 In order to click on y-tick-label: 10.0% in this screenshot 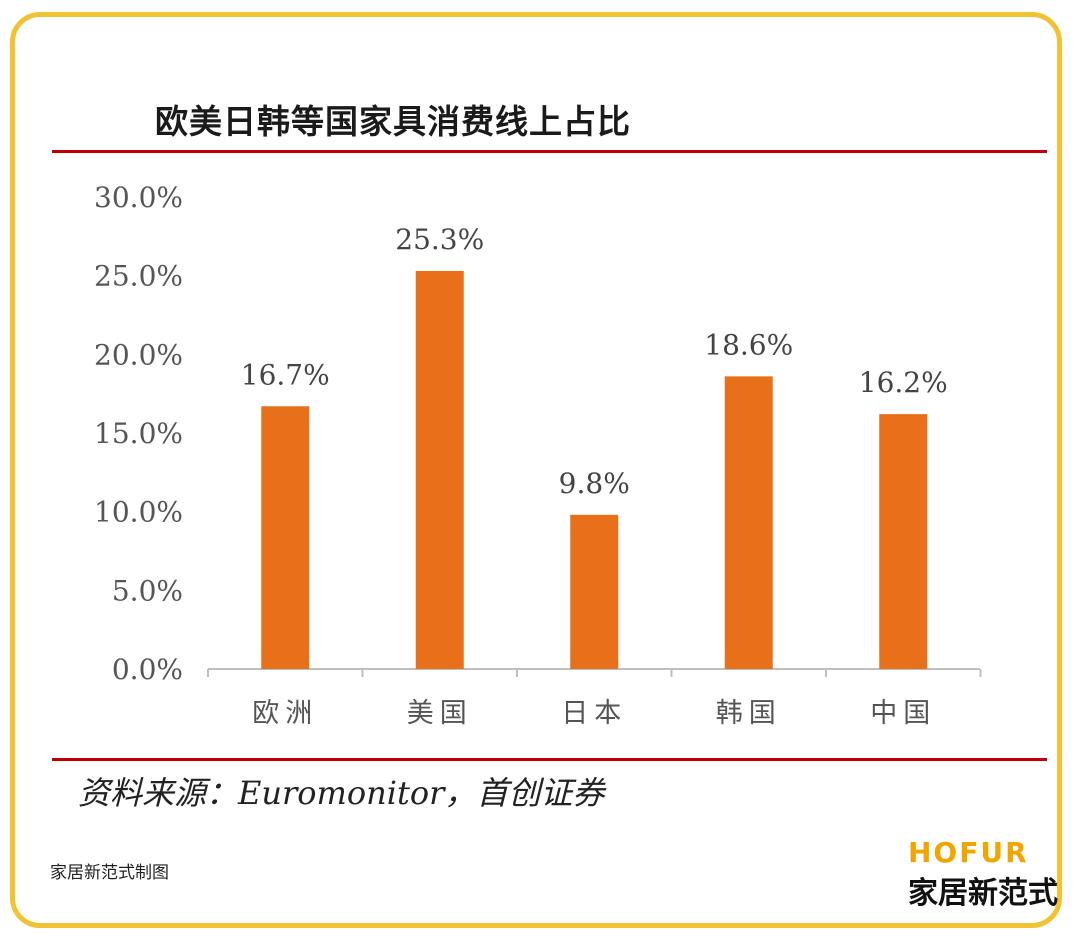, I will do `click(138, 512)`.